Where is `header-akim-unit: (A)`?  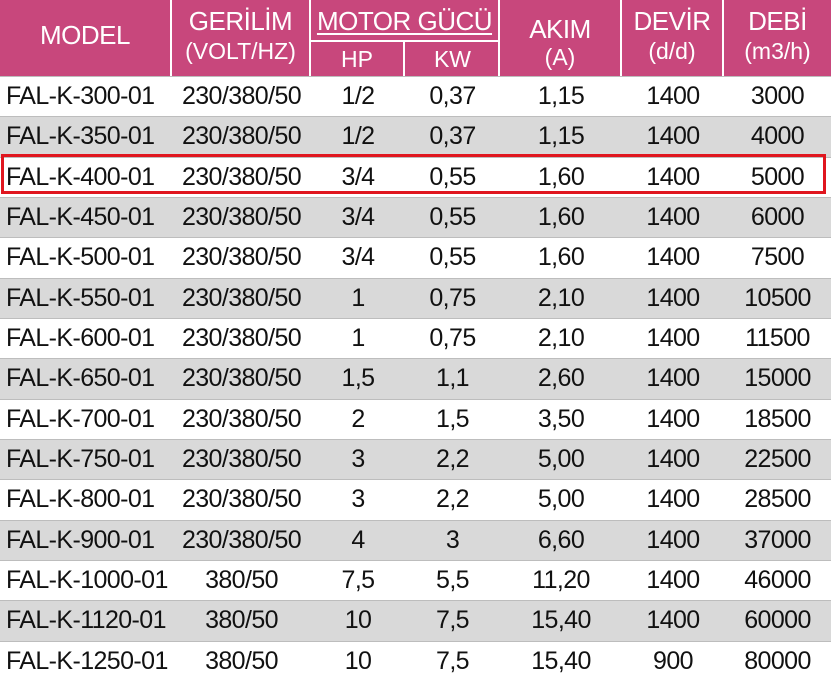
header-akim-unit: (A) is located at coordinates (560, 57).